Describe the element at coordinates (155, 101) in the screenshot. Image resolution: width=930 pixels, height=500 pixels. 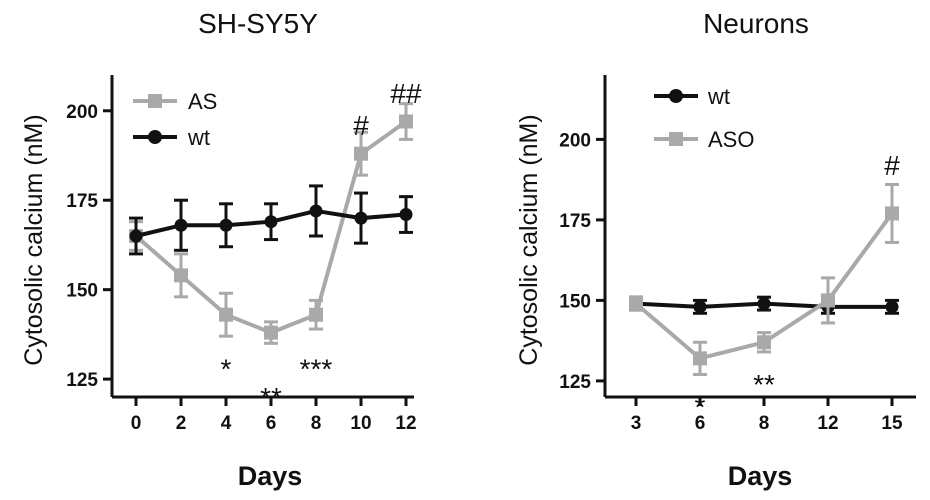
I see `legend-marker-as` at that location.